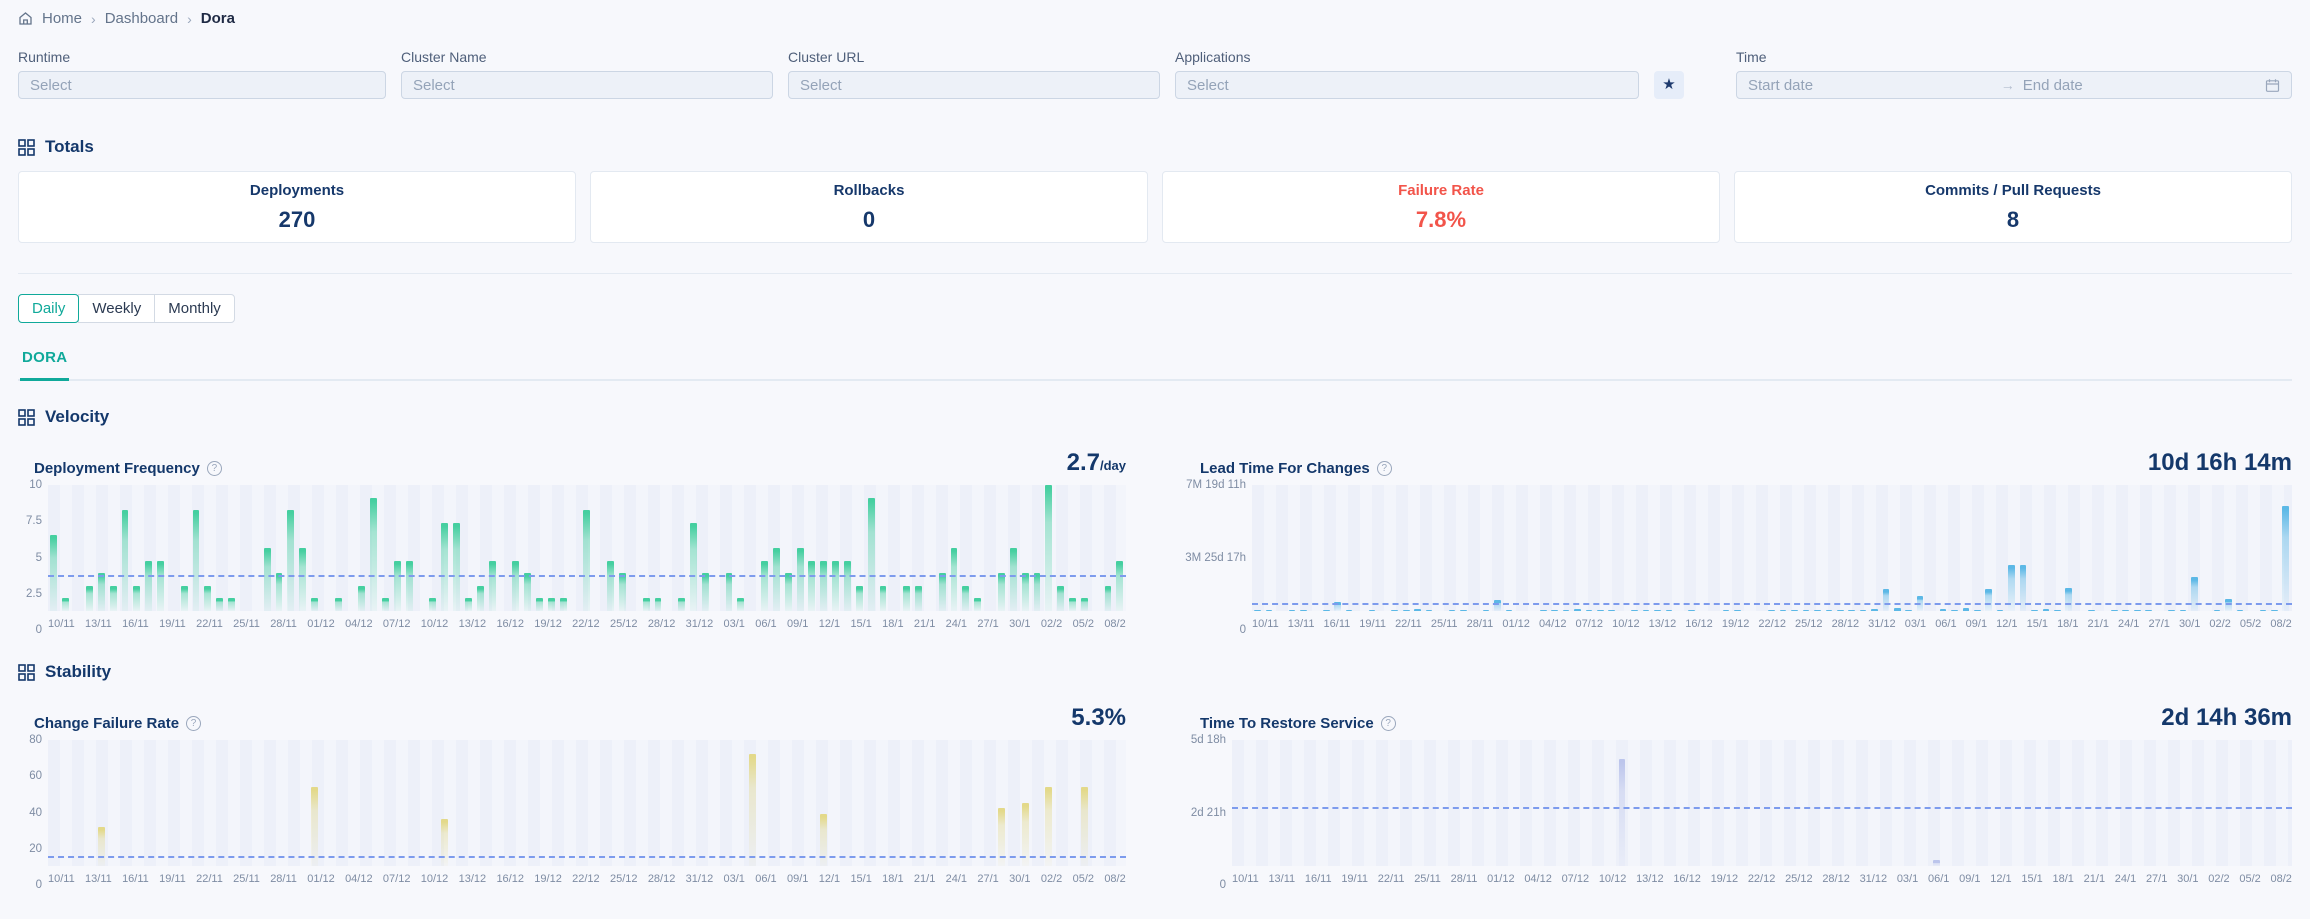 Image resolution: width=2310 pixels, height=919 pixels. Describe the element at coordinates (1407, 85) in the screenshot. I see `applications-select: Select` at that location.